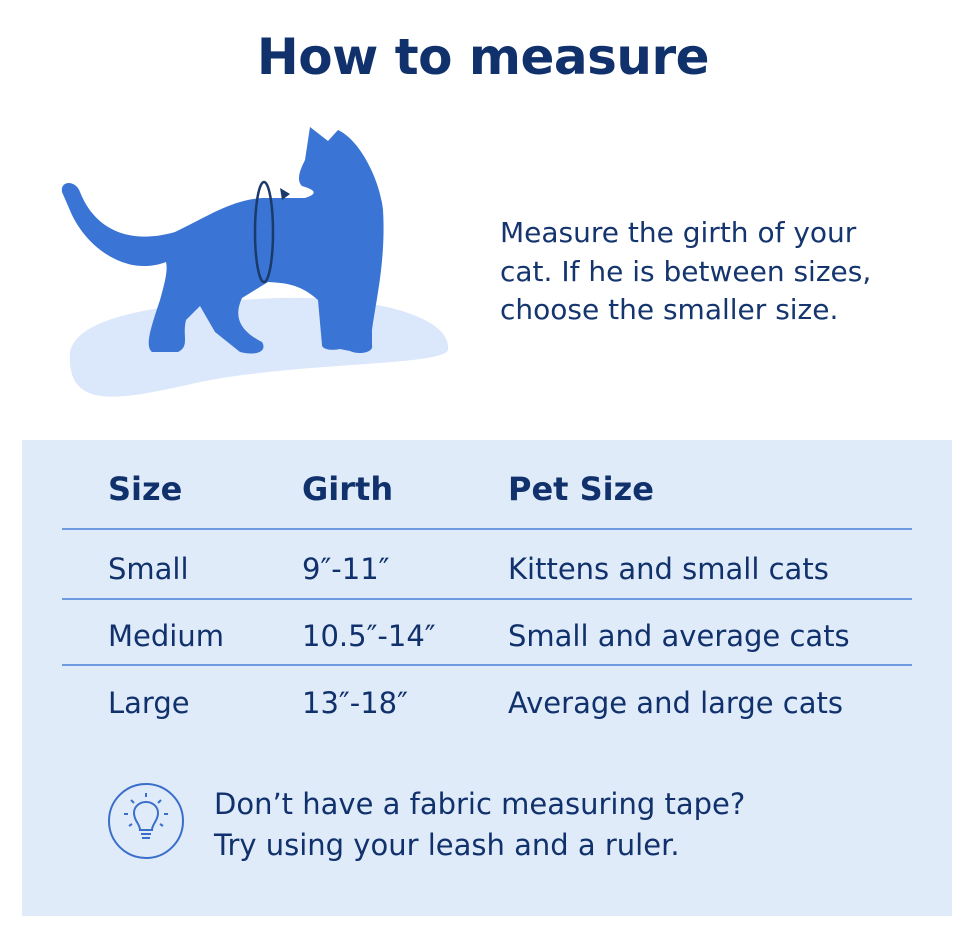 This screenshot has height=926, width=966. I want to click on row-medium-size: Medium, so click(166, 636).